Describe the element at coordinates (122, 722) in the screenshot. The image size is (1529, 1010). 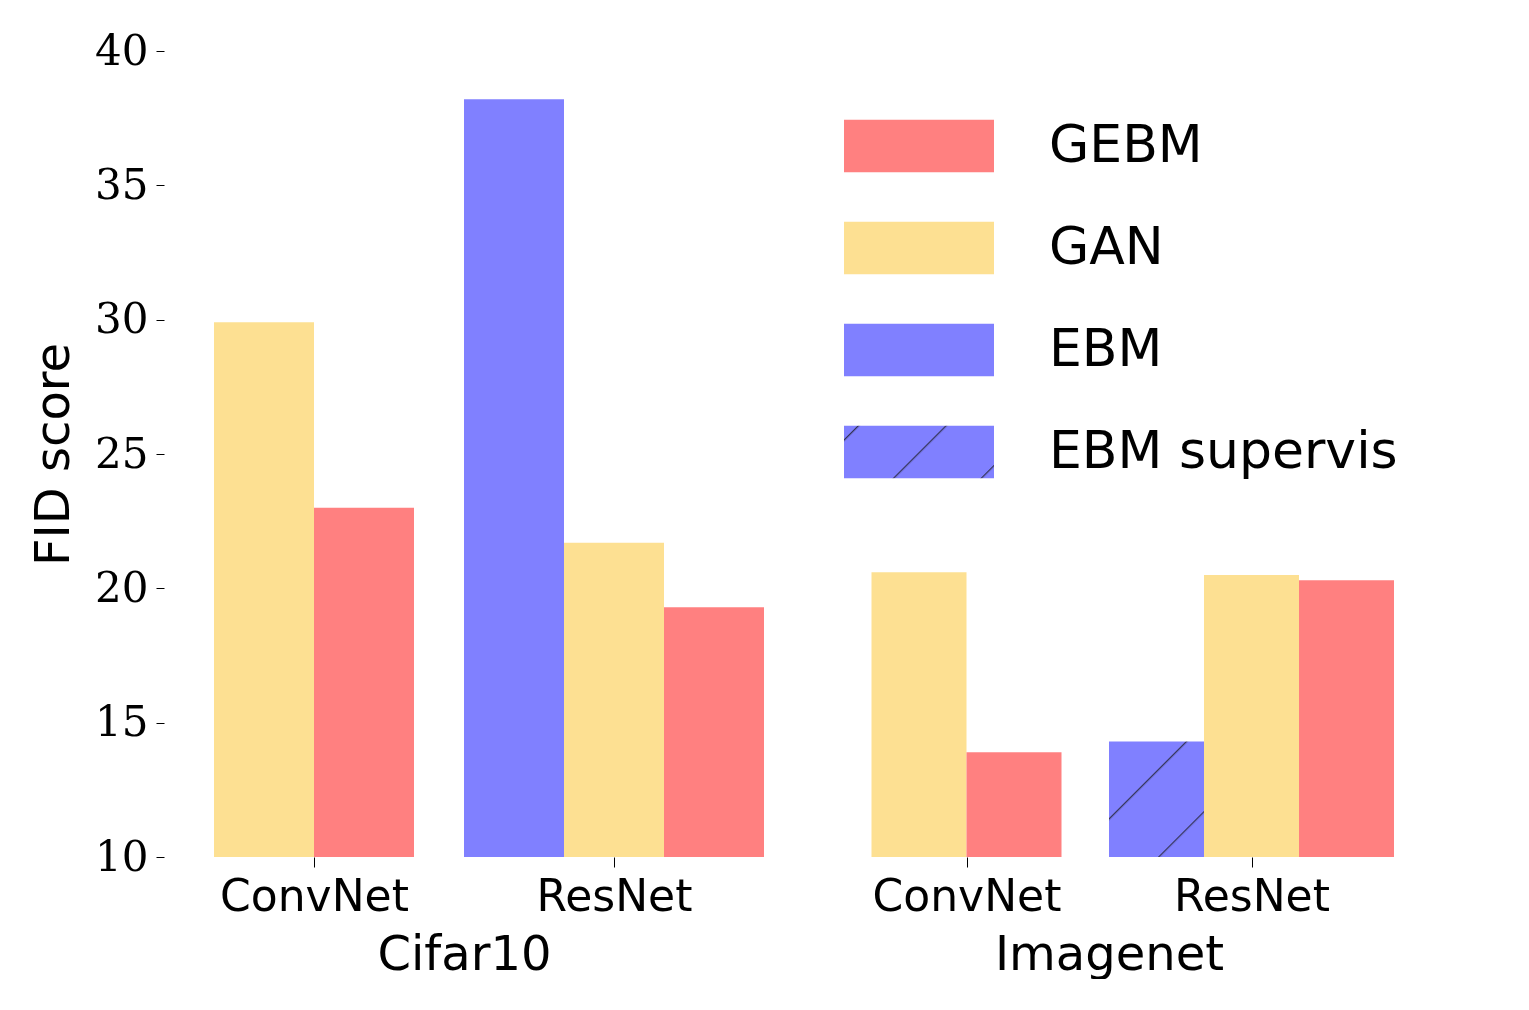
I see `y-tick-label: 15` at that location.